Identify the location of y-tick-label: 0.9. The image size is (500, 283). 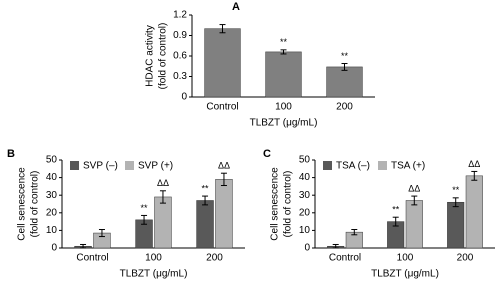
(180, 35).